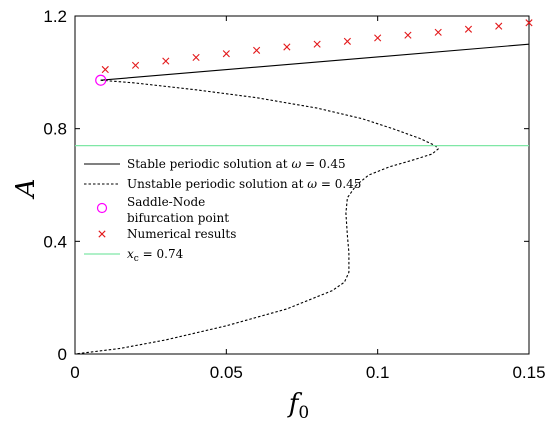 Image resolution: width=550 pixels, height=421 pixels. Describe the element at coordinates (236, 164) in the screenshot. I see `legend-label: Stable periodic solution at ω = 0.45` at that location.